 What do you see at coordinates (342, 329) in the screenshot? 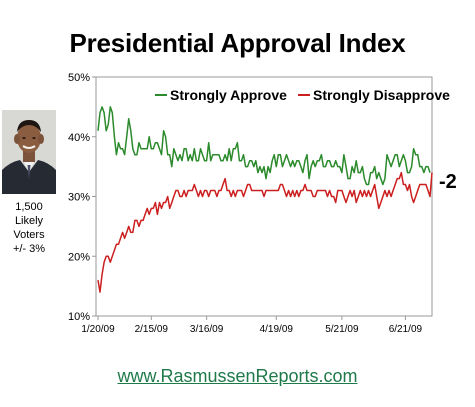
I see `x-tick-label: 5/21/09` at bounding box center [342, 329].